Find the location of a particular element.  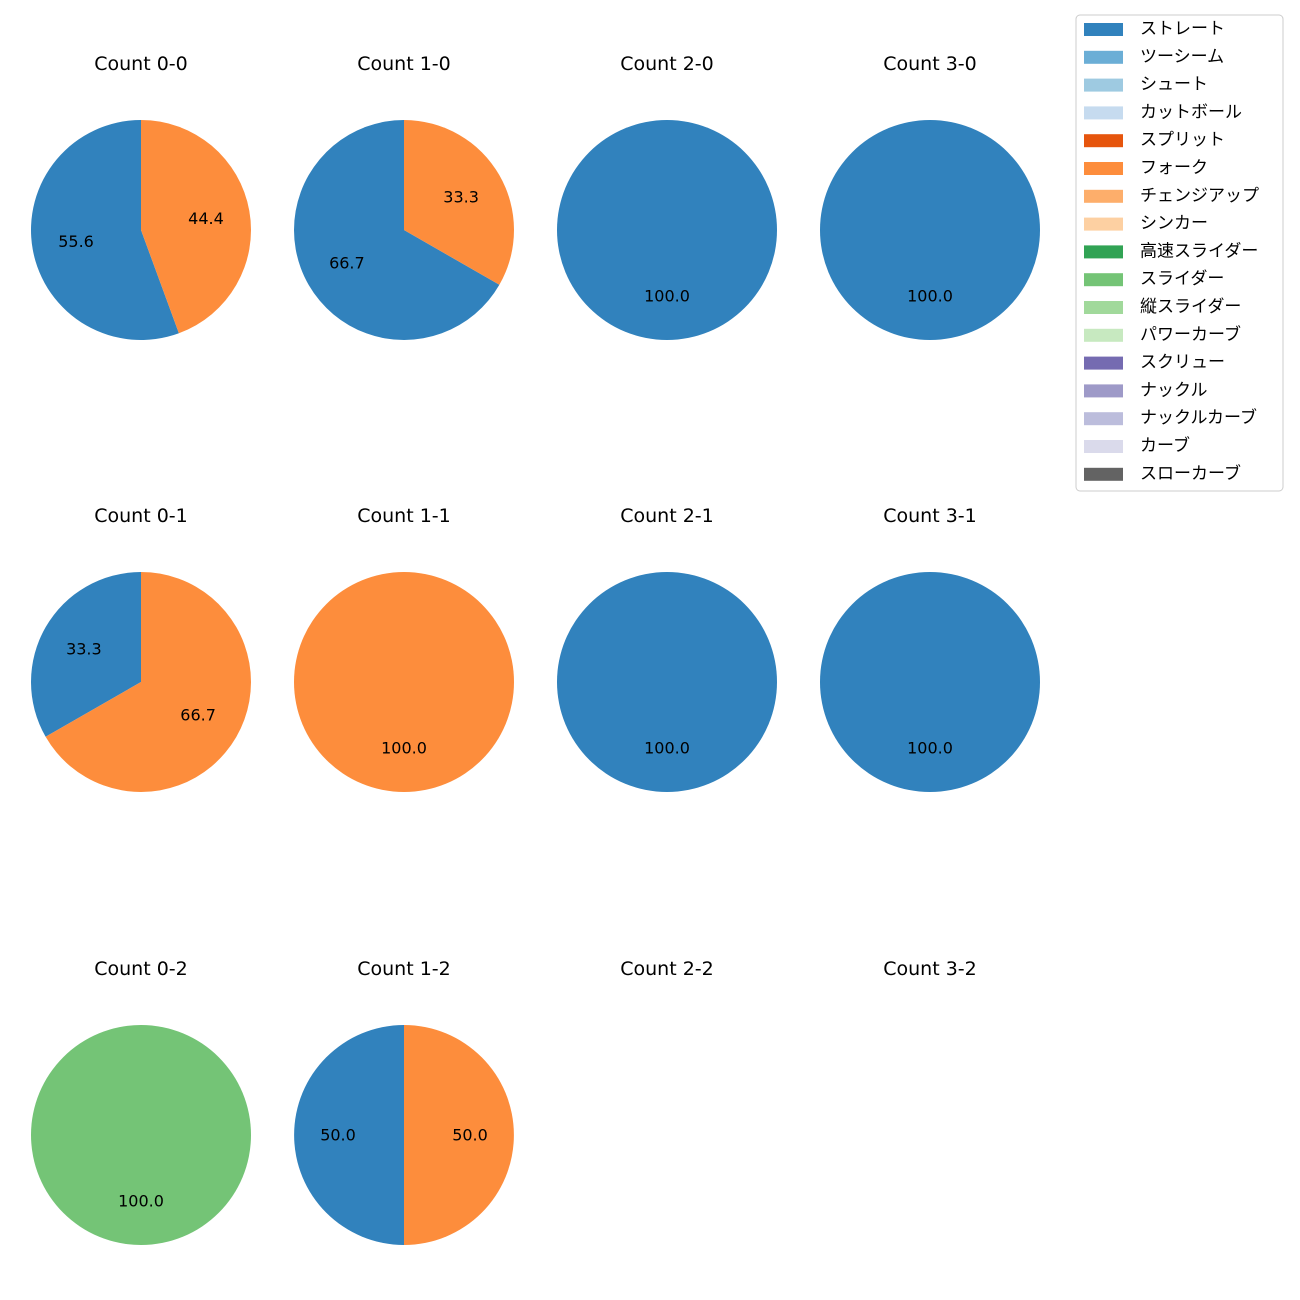

pie-title: Count 1-1 is located at coordinates (404, 516).